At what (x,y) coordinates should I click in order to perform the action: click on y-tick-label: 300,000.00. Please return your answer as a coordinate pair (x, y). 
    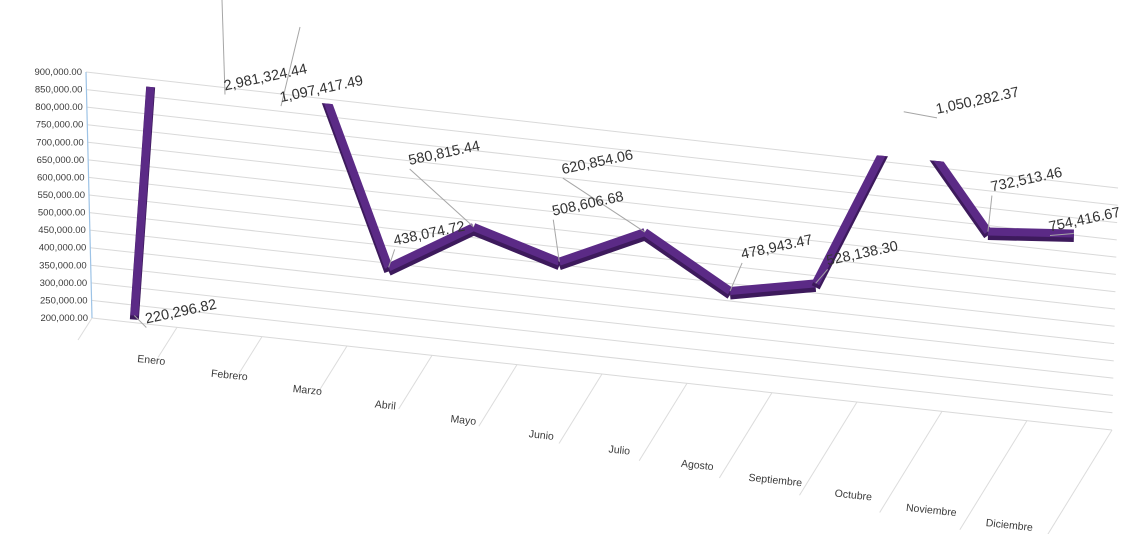
    Looking at the image, I should click on (64, 283).